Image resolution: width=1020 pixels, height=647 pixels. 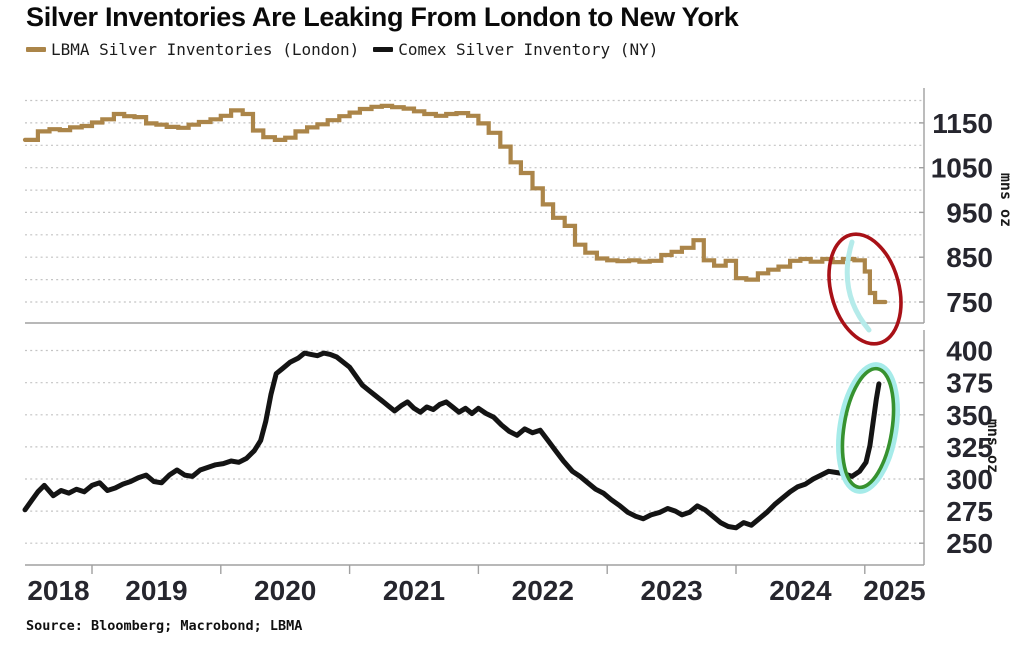 I want to click on x-tick-label: 2020, so click(x=285, y=590).